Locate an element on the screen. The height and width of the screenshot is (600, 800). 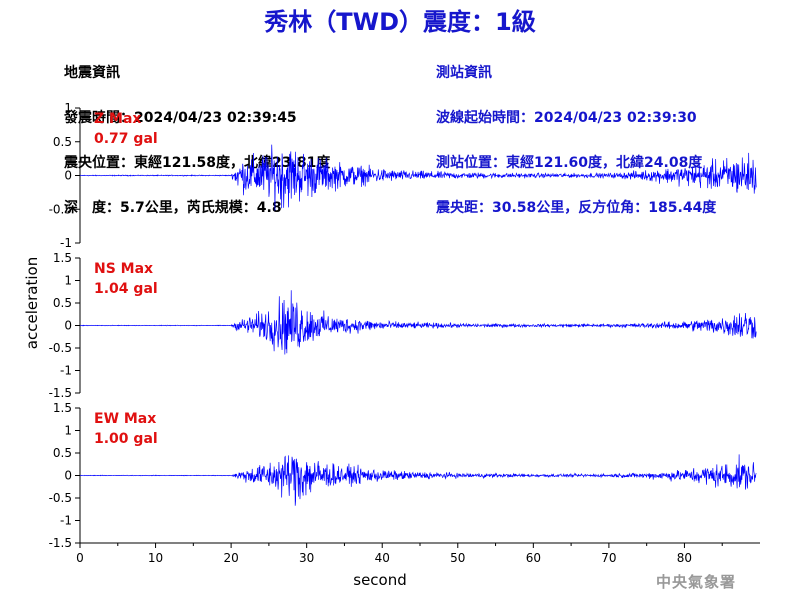
z-max-label: Z Max is located at coordinates (117, 119).